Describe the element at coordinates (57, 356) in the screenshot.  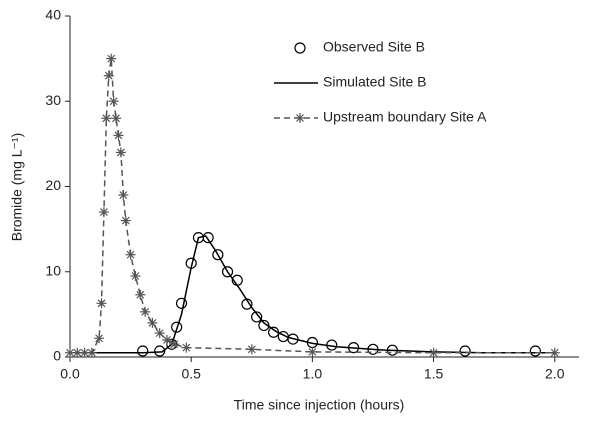
I see `y-tick-label: 0` at that location.